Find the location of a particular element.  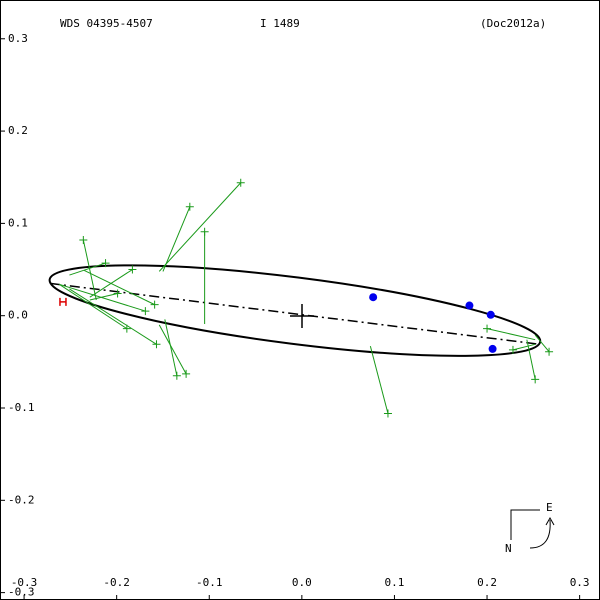

chart-subtitle: I 1489 is located at coordinates (280, 23).